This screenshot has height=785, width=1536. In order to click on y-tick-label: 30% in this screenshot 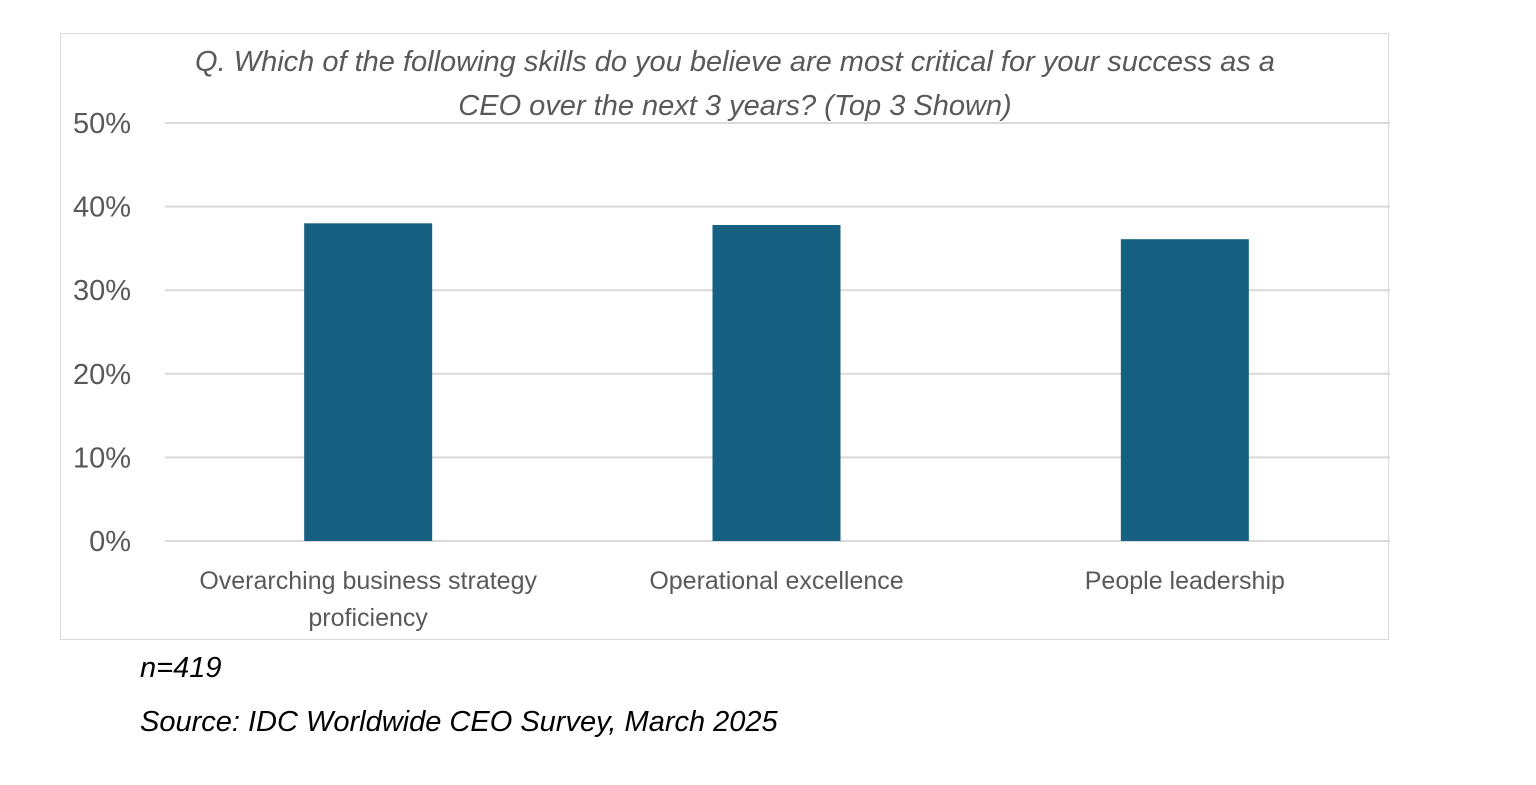, I will do `click(102, 291)`.